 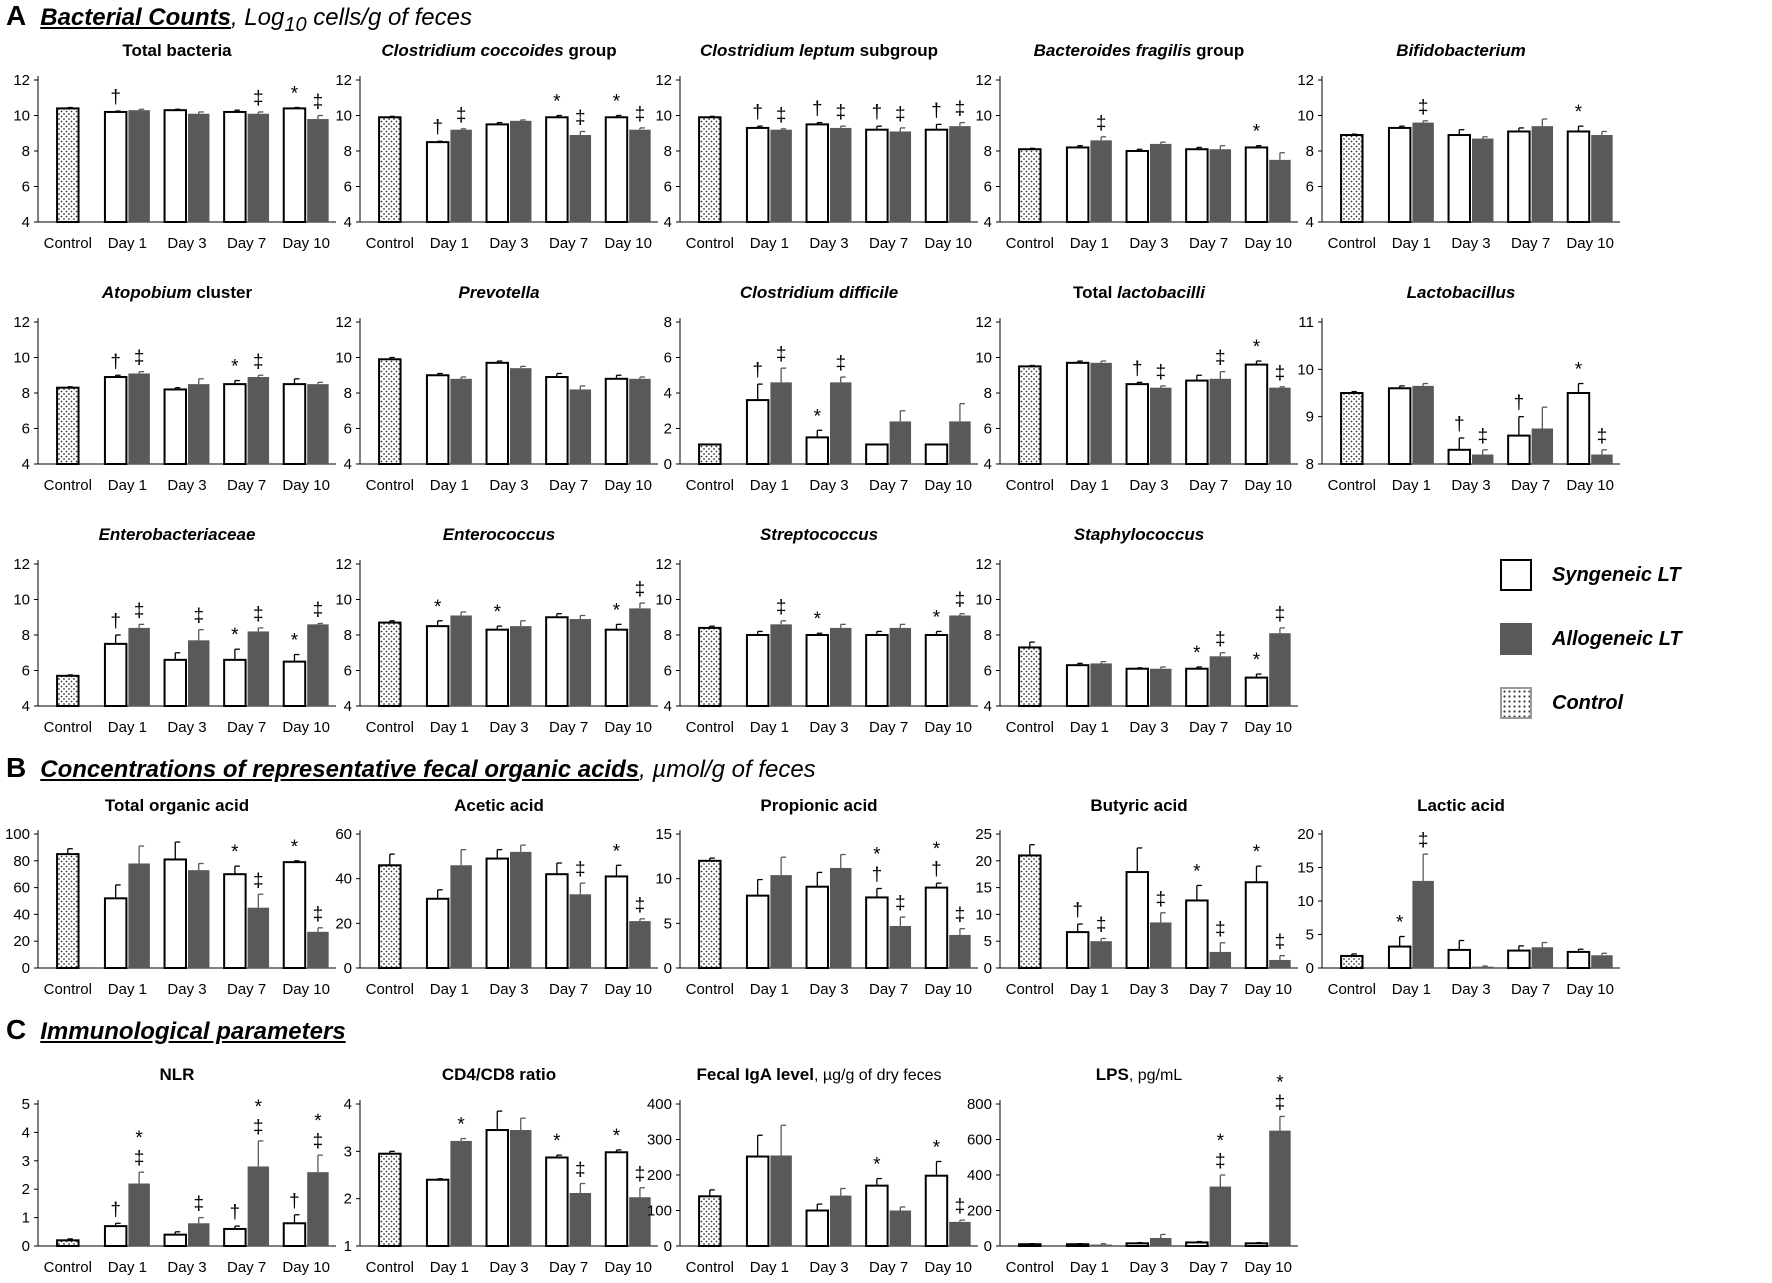 I want to click on significance-mark: †, so click(x=1077, y=910).